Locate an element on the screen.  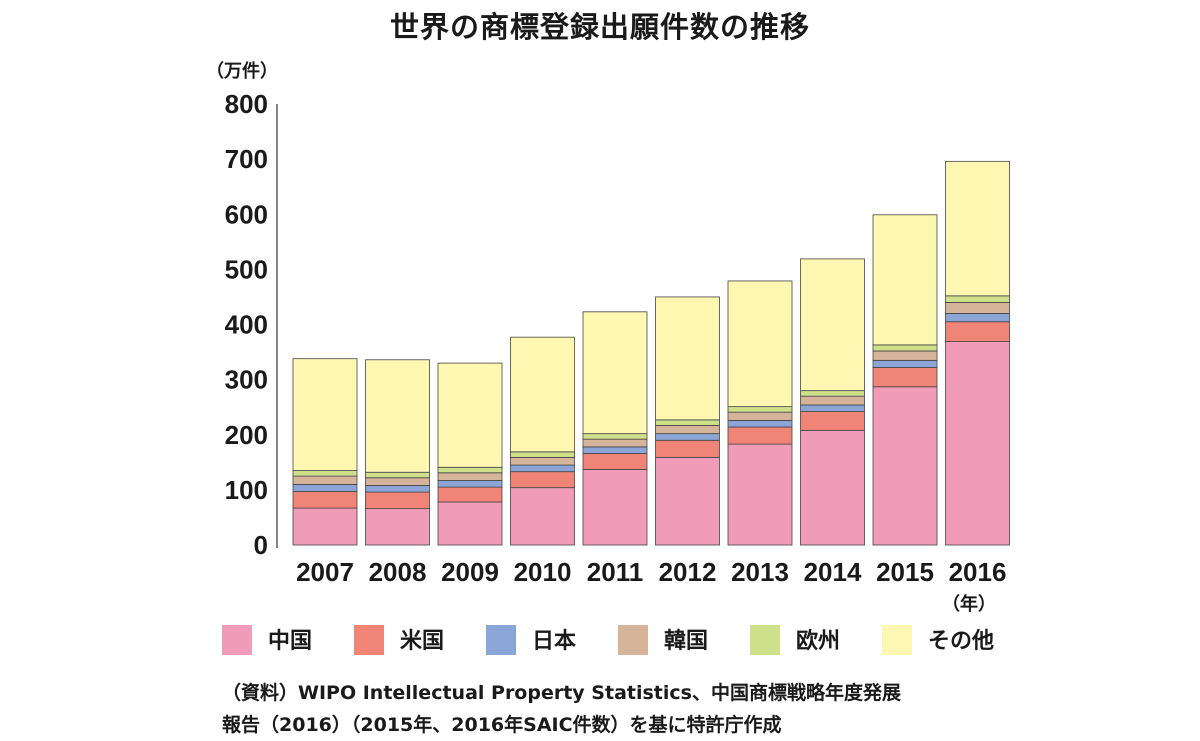
bar-stack-2011 is located at coordinates (615, 428).